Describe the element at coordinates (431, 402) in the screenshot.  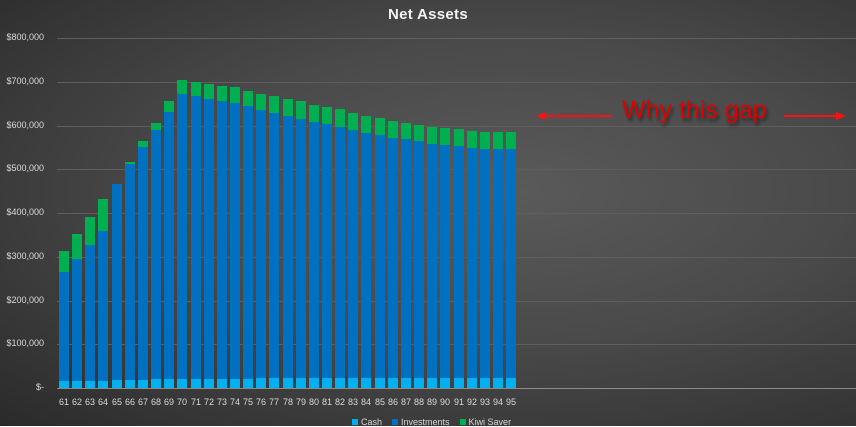
I see `x-tick-label: 89` at that location.